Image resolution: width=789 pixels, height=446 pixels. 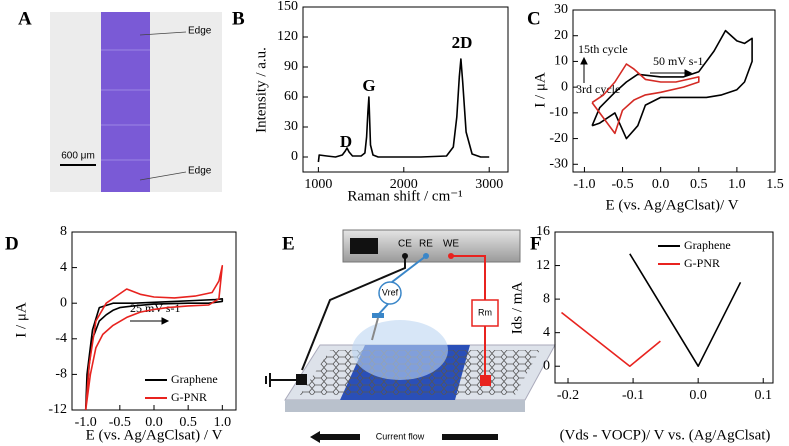 What do you see at coordinates (534, 18) in the screenshot?
I see `panel-label: C` at bounding box center [534, 18].